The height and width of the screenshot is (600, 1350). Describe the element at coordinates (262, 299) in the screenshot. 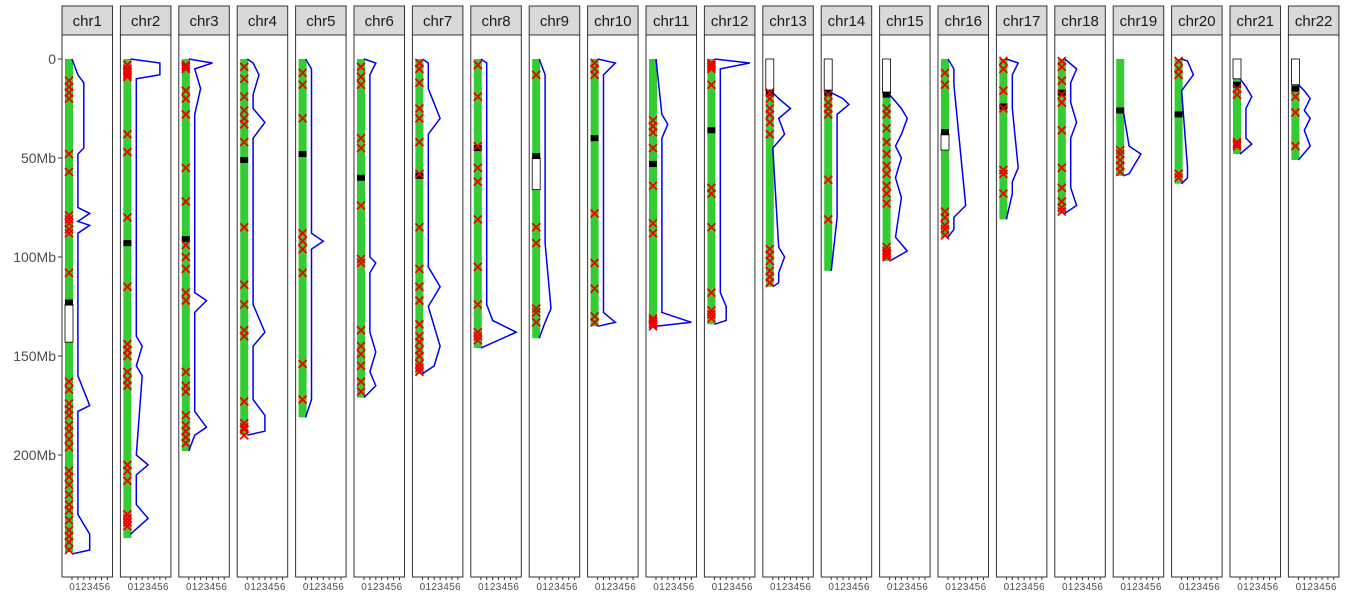

I see `panel-chr4: chr4 0 1 2 3 4 5 6` at that location.